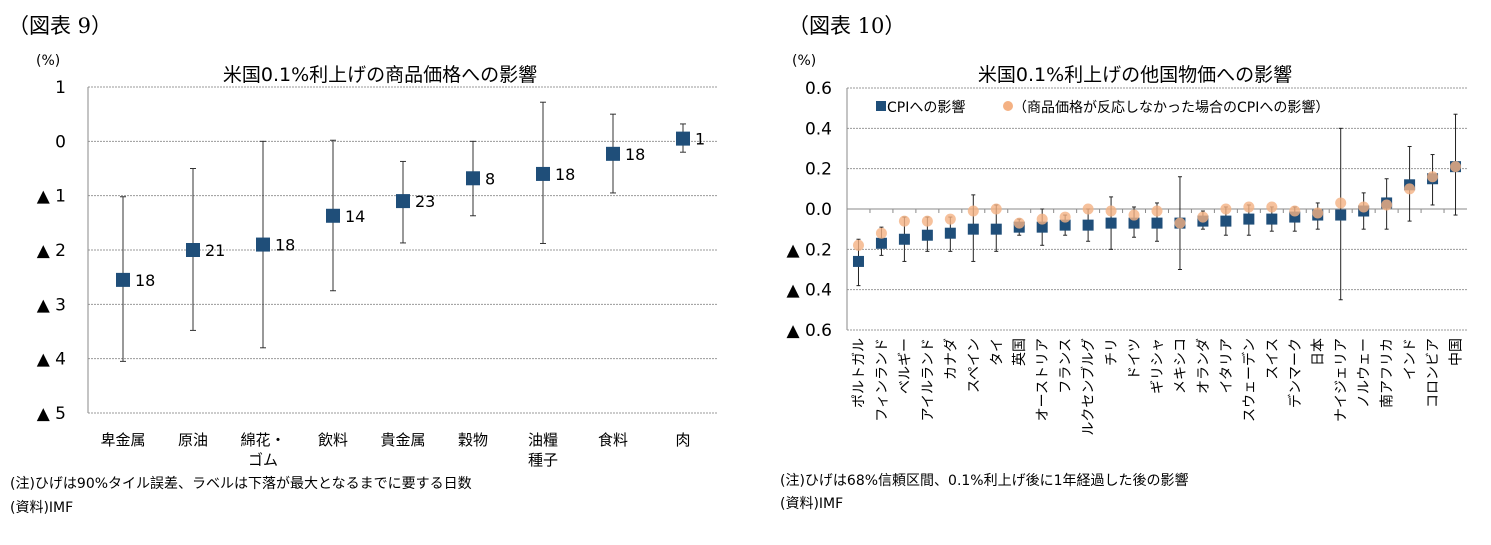 Image resolution: width=1491 pixels, height=545 pixels. Describe the element at coordinates (51, 305) in the screenshot. I see `y-tick-label: ▲ 3` at that location.